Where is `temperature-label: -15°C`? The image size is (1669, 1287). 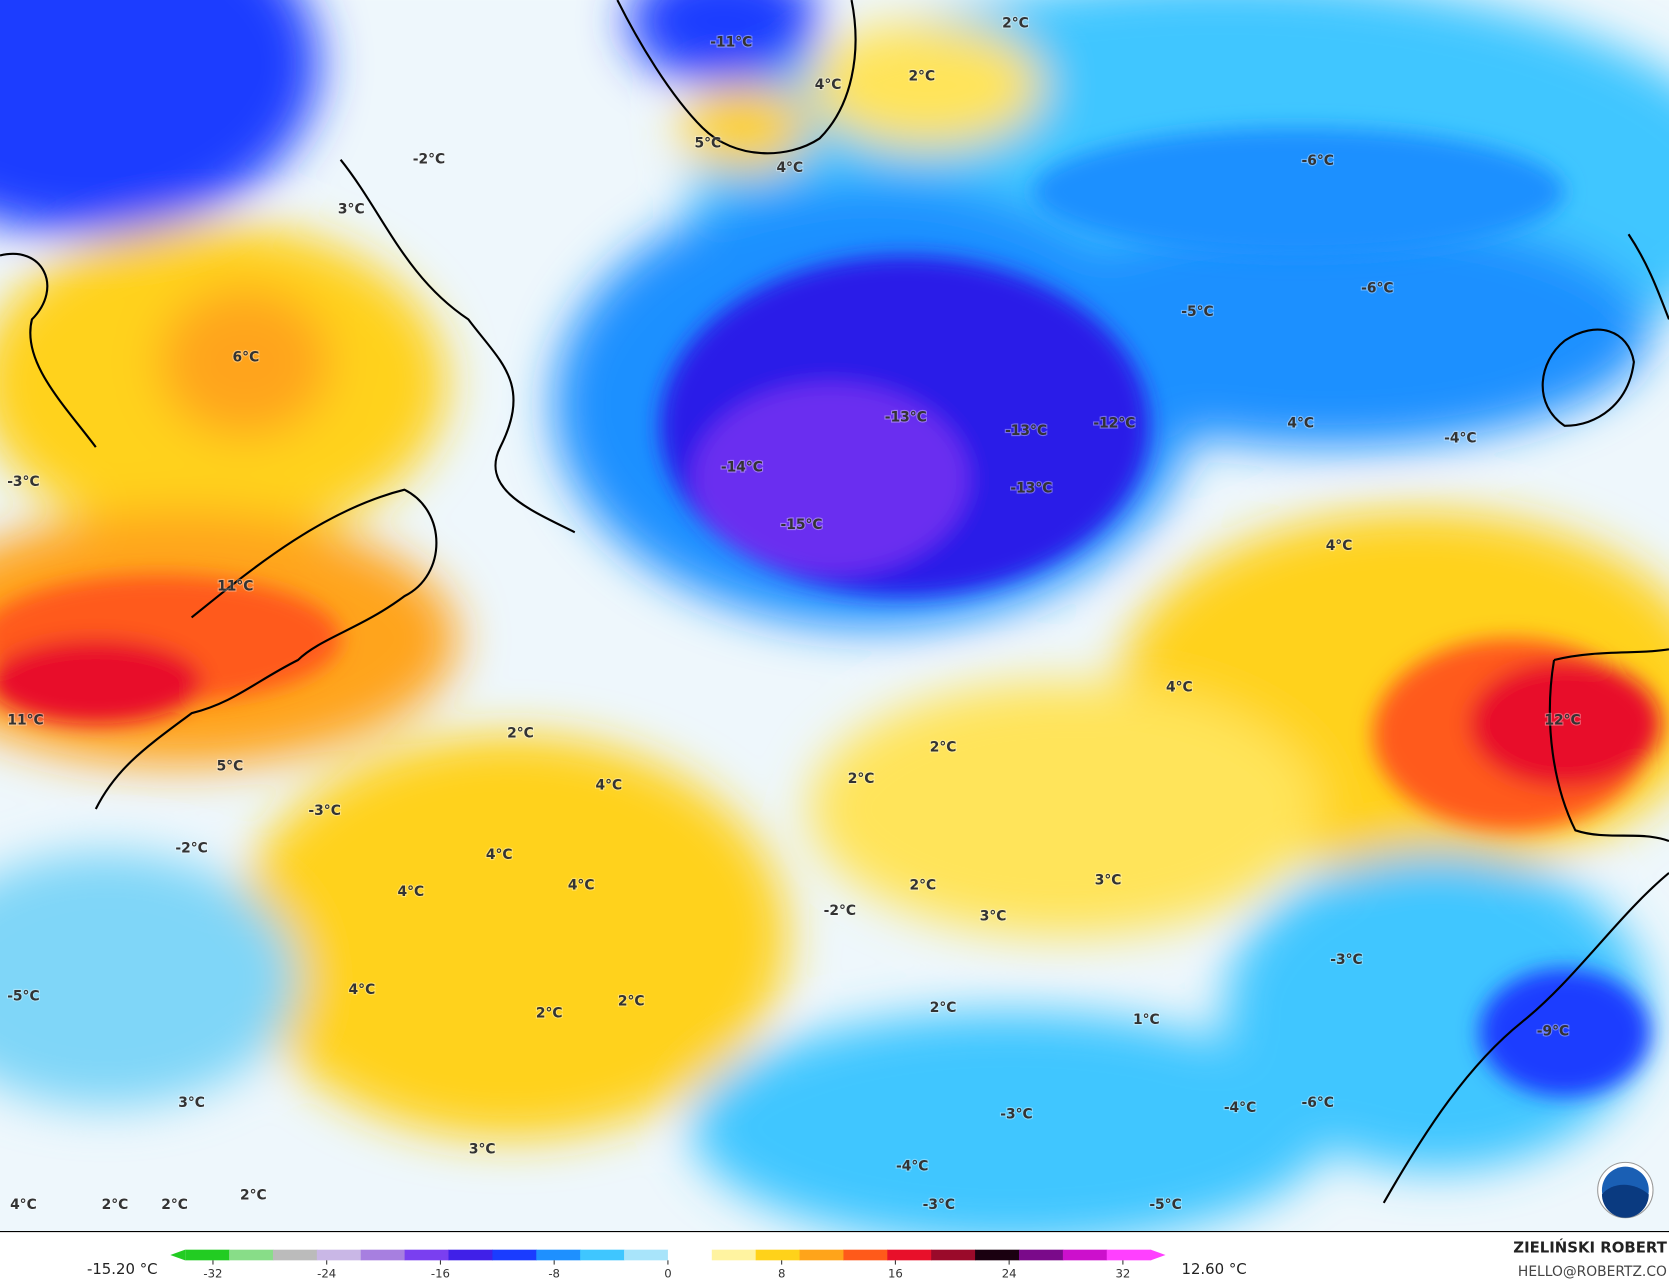 temperature-label: -15°C is located at coordinates (801, 525).